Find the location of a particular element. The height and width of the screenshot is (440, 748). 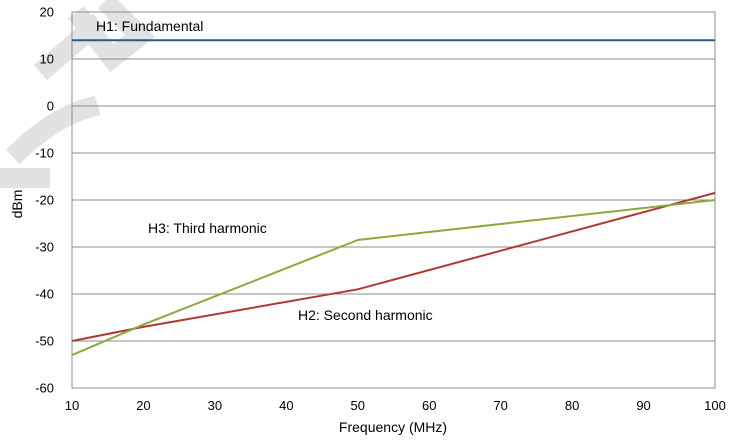

y-axis-ticks: -60 -50 -40 -30 -20 -10 0 10 20 is located at coordinates (44, 200).